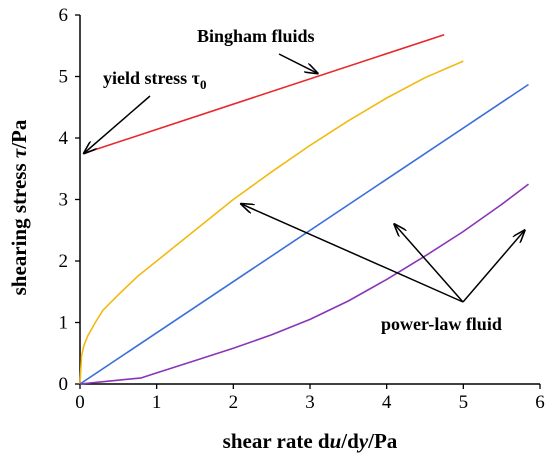  I want to click on y-tick-label: 3, so click(64, 200).